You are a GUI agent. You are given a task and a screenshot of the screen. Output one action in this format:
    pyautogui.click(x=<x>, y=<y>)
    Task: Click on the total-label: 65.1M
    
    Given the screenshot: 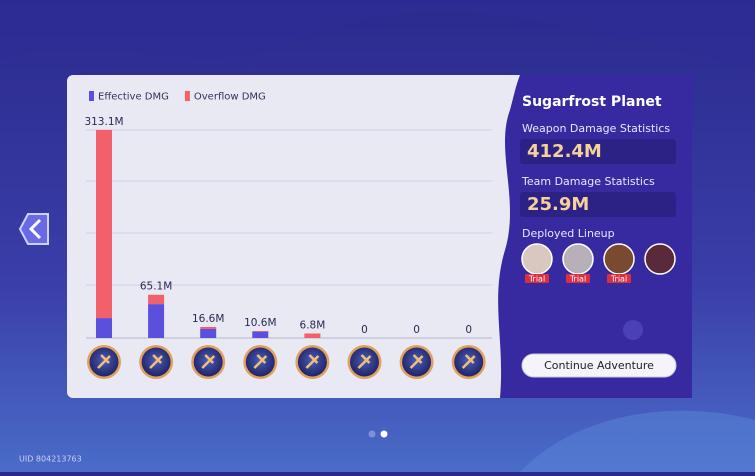 What is the action you would take?
    pyautogui.click(x=156, y=287)
    